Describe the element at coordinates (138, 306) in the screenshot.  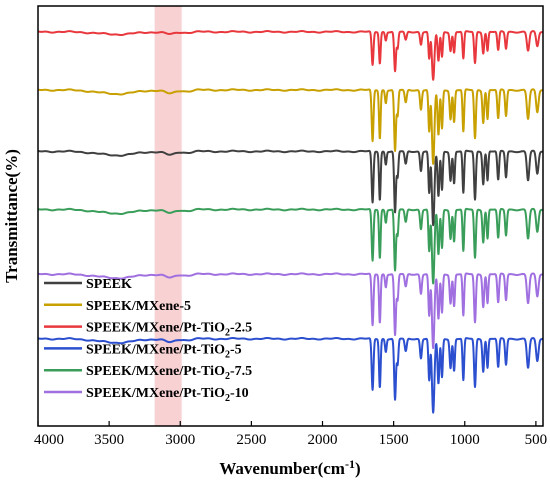
I see `legend-label: SPEEK/MXene-5` at that location.